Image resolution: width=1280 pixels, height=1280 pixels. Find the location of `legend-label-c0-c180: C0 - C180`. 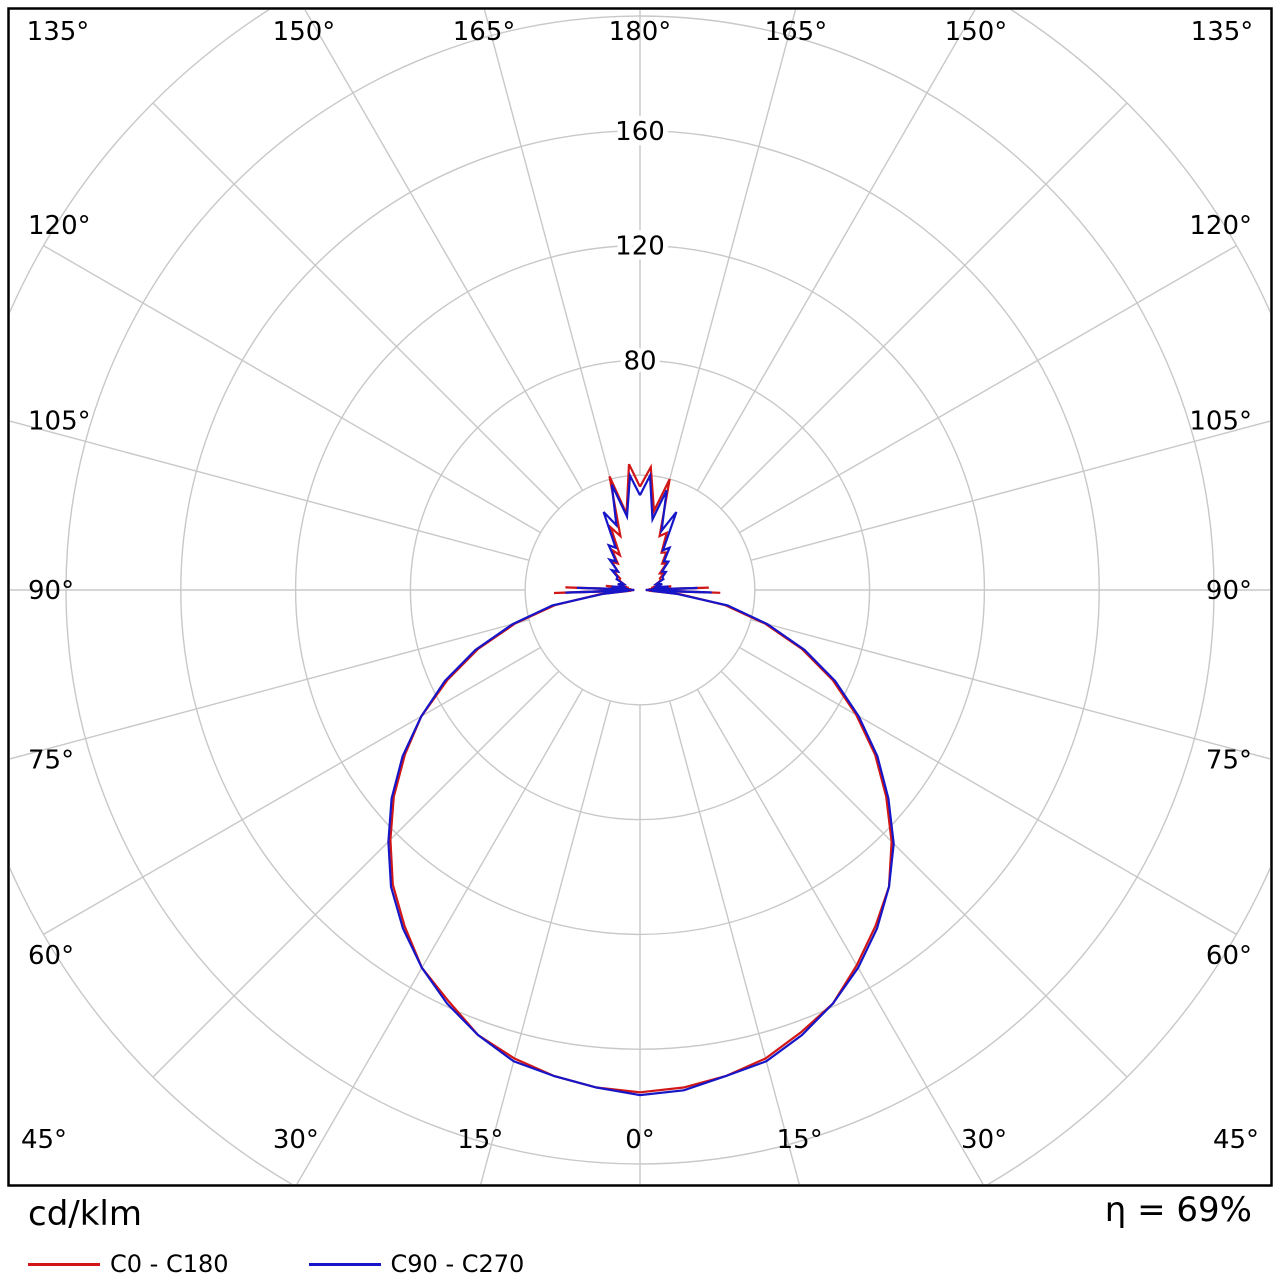

legend-label-c0-c180: C0 - C180 is located at coordinates (169, 1264).